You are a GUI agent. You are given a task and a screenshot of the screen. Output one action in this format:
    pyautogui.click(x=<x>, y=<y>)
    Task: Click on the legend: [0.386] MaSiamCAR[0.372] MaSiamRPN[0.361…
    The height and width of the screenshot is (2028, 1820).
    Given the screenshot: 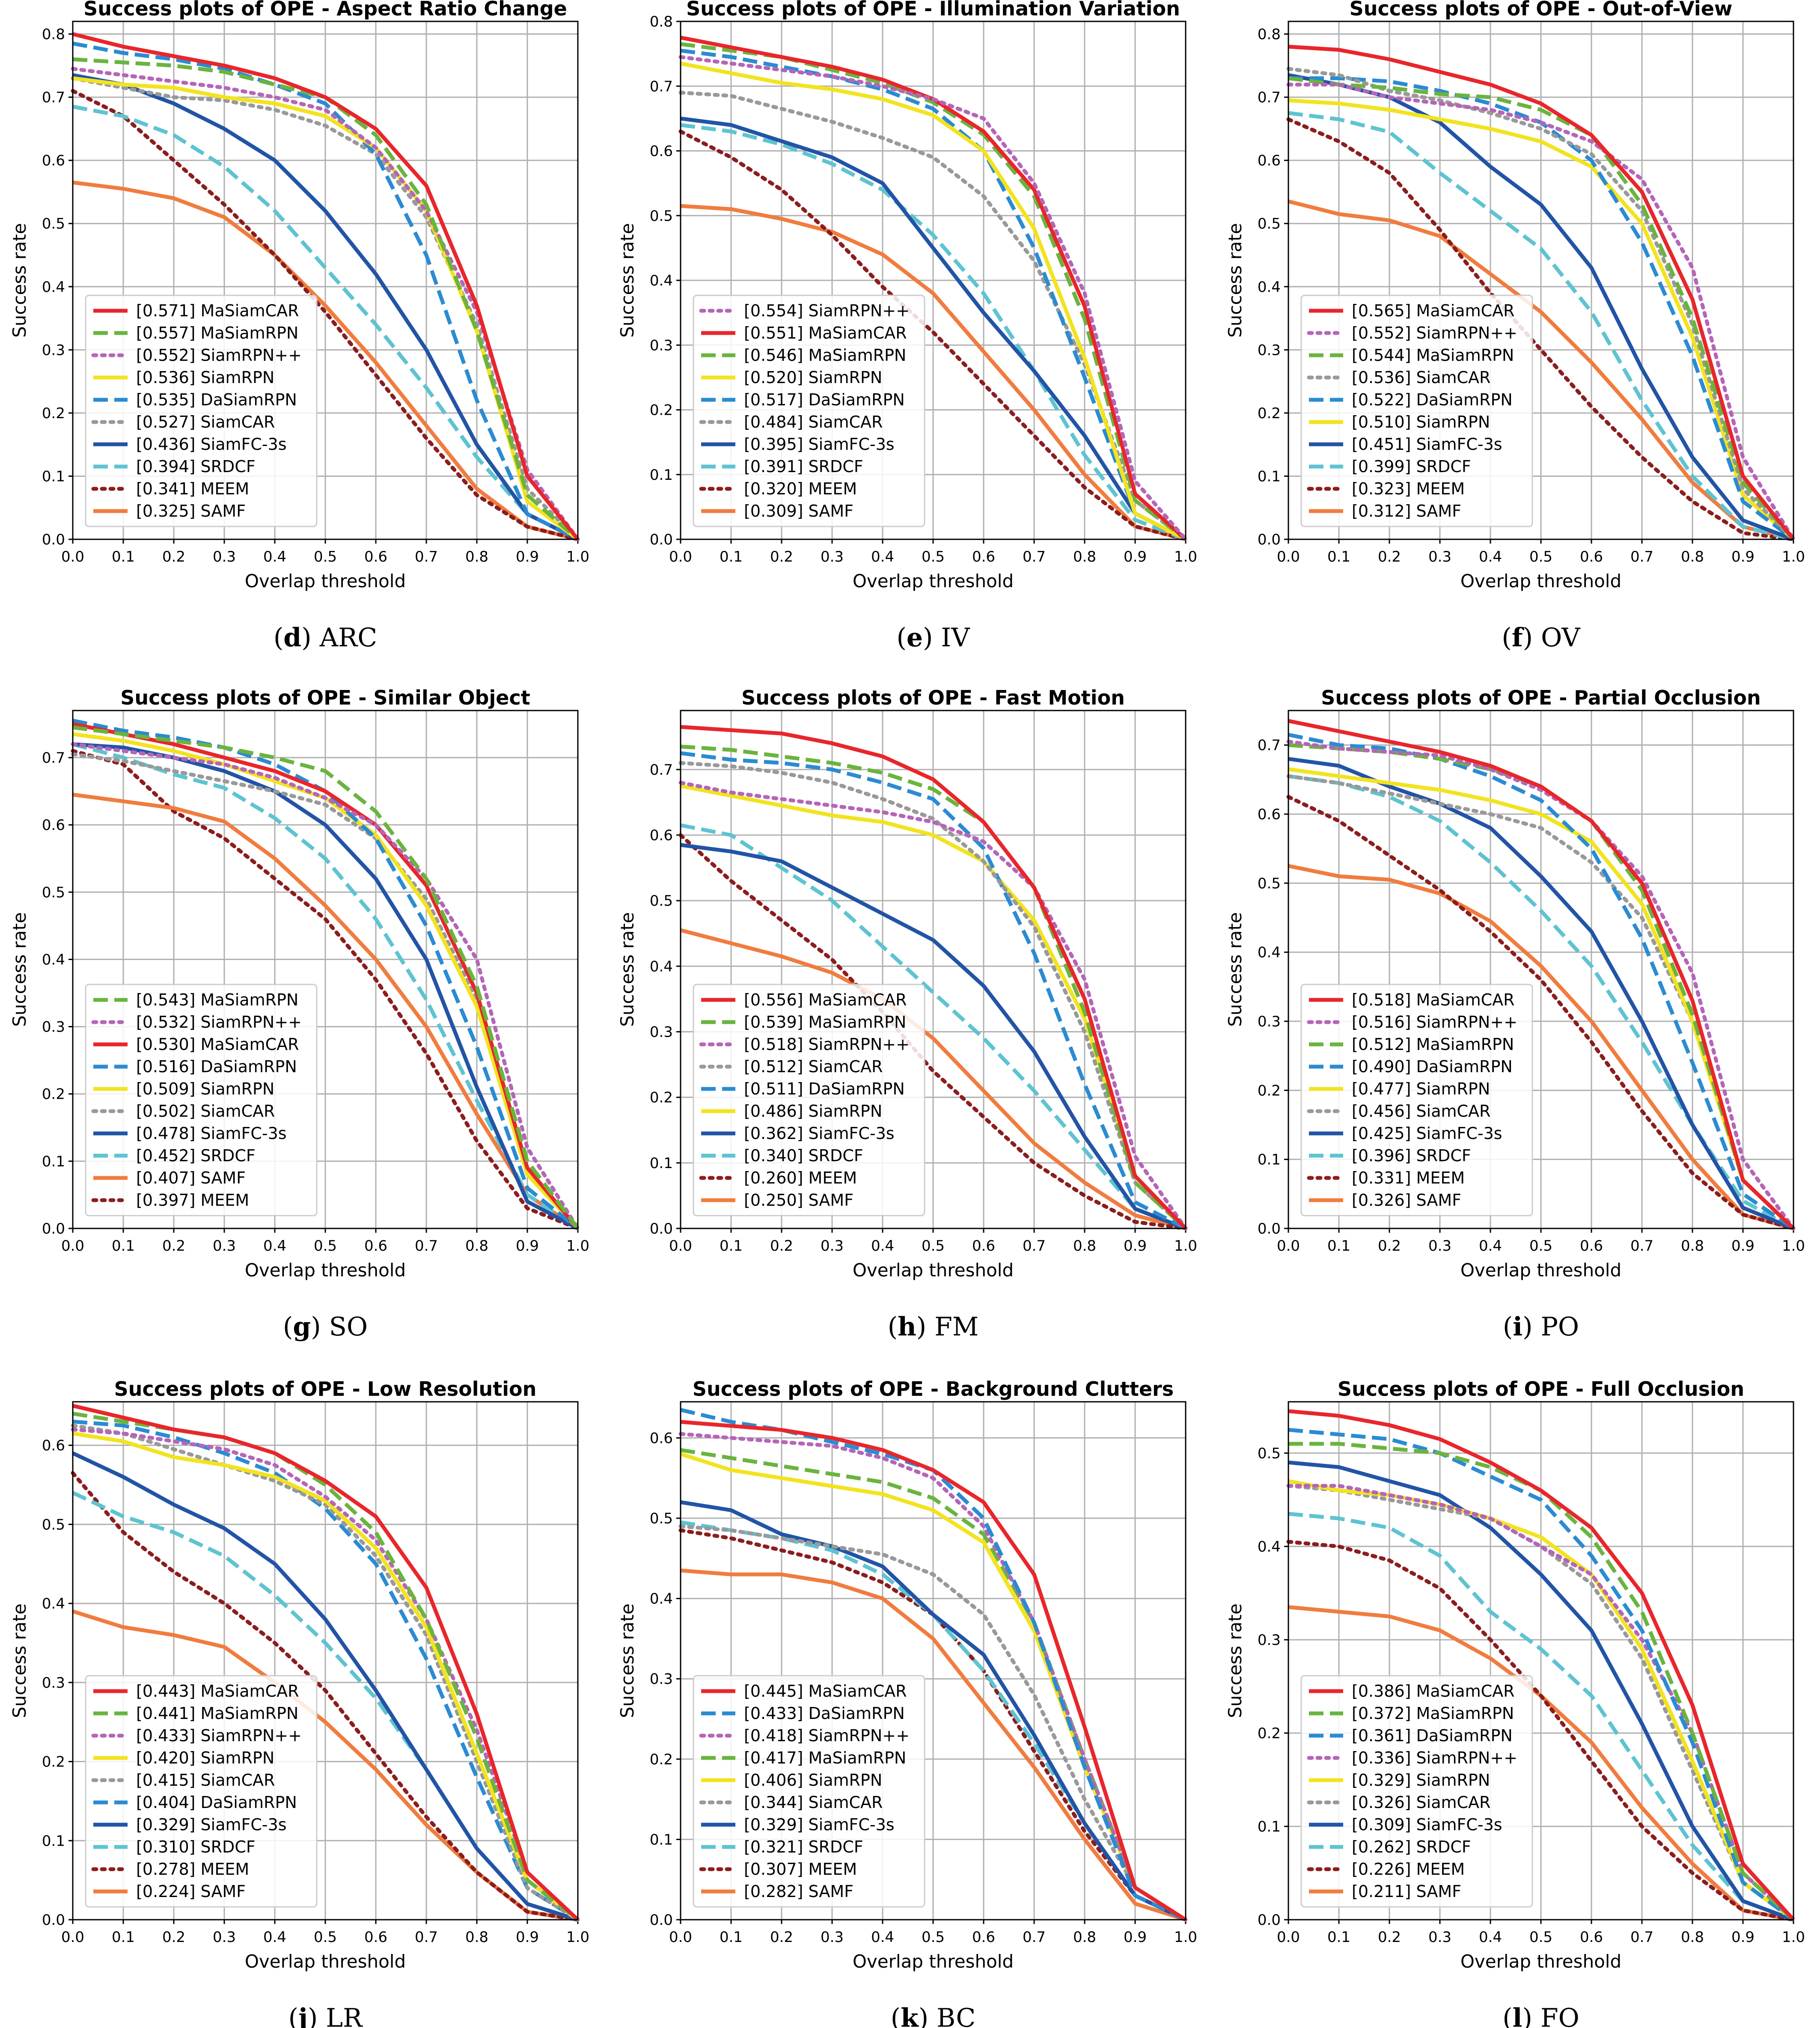 What is the action you would take?
    pyautogui.click(x=1417, y=1791)
    